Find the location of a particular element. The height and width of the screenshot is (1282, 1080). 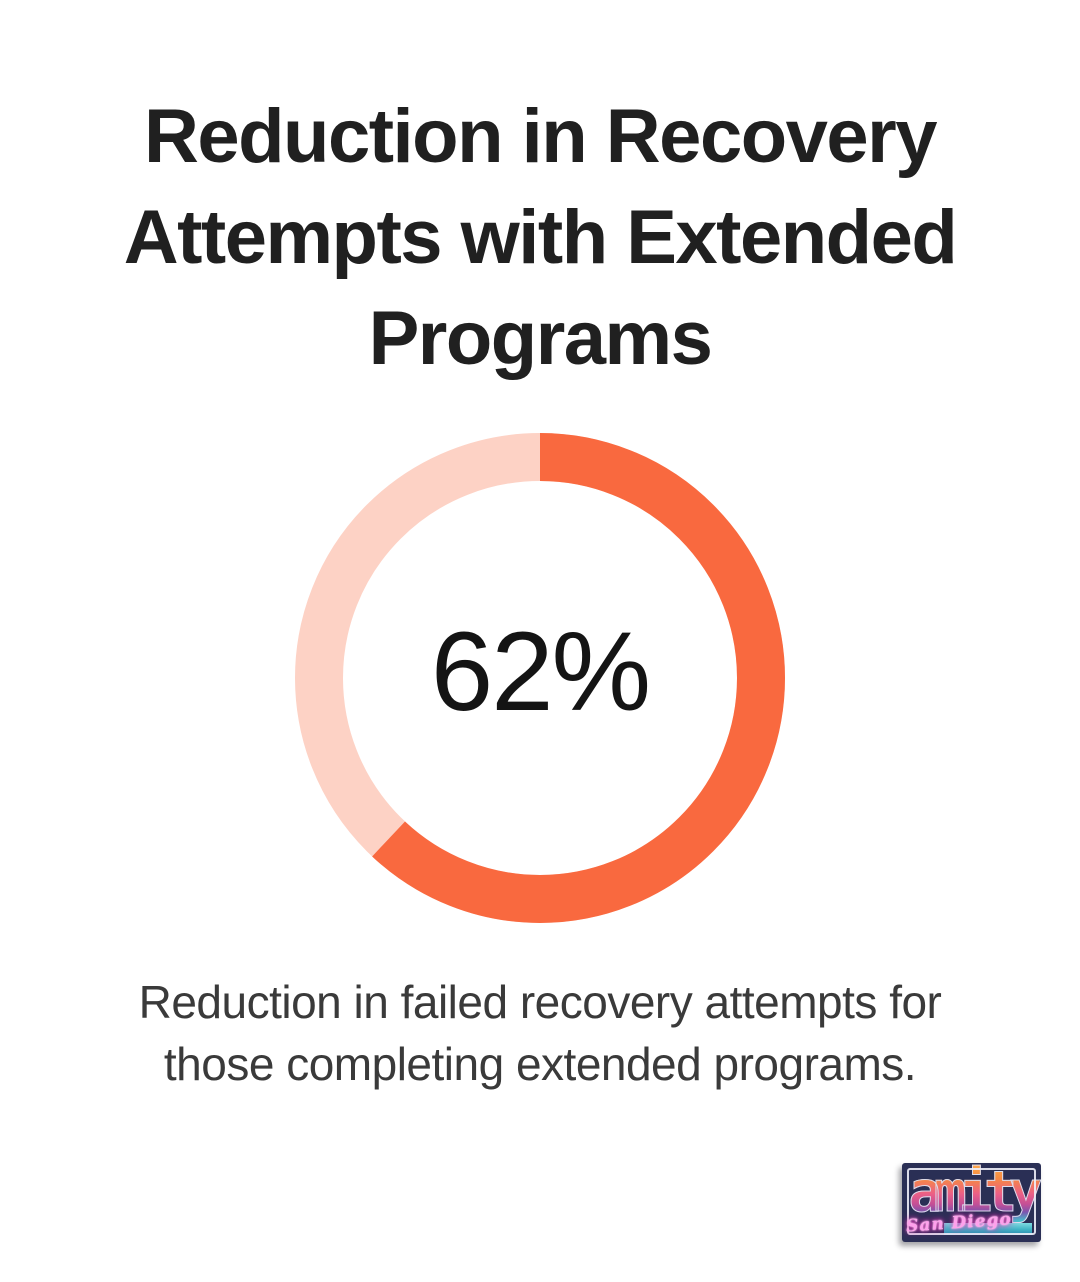

caption-line-2: those completing extended programs. is located at coordinates (540, 1064).